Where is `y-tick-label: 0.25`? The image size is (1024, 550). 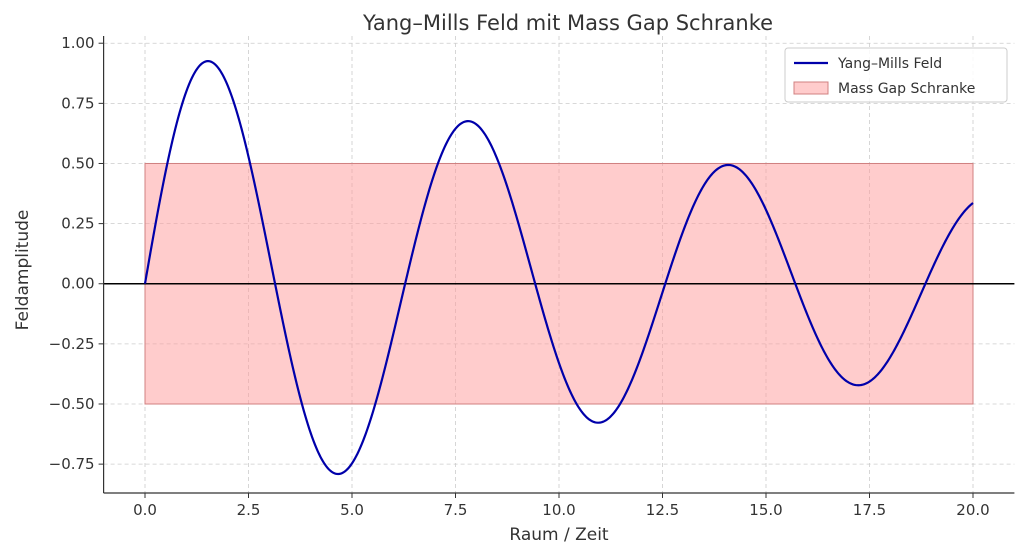 y-tick-label: 0.25 is located at coordinates (77, 224).